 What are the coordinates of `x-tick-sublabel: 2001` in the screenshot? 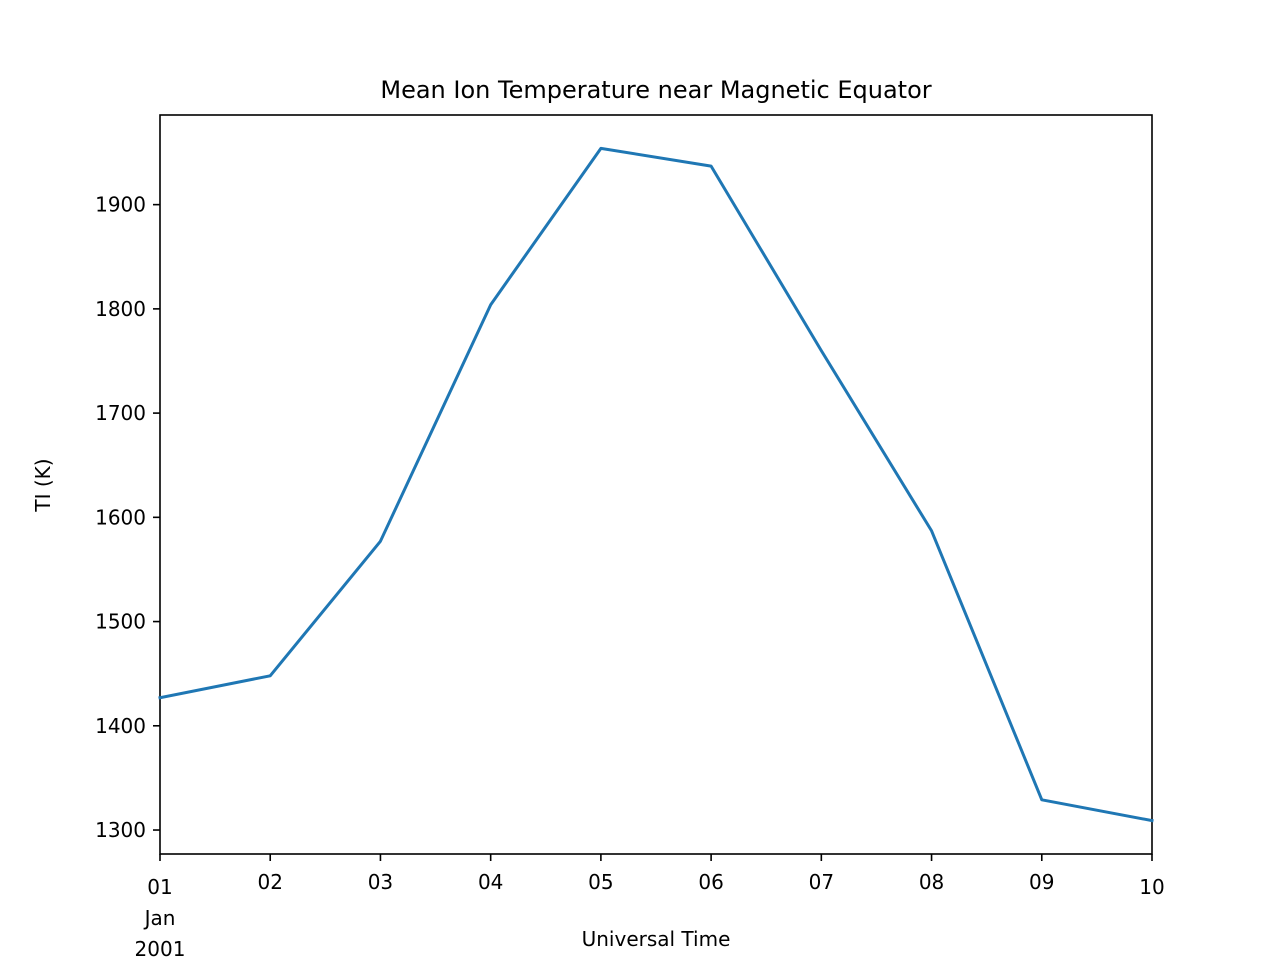 It's located at (160, 948).